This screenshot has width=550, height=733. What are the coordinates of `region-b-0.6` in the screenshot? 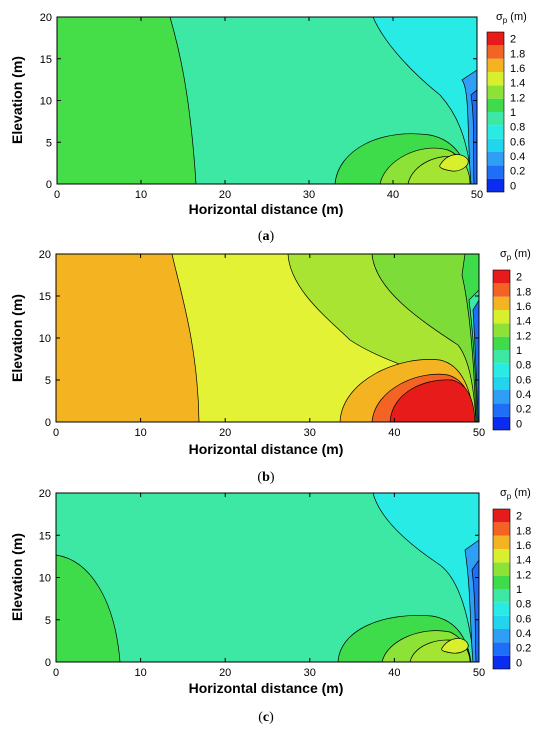 It's located at (475, 360).